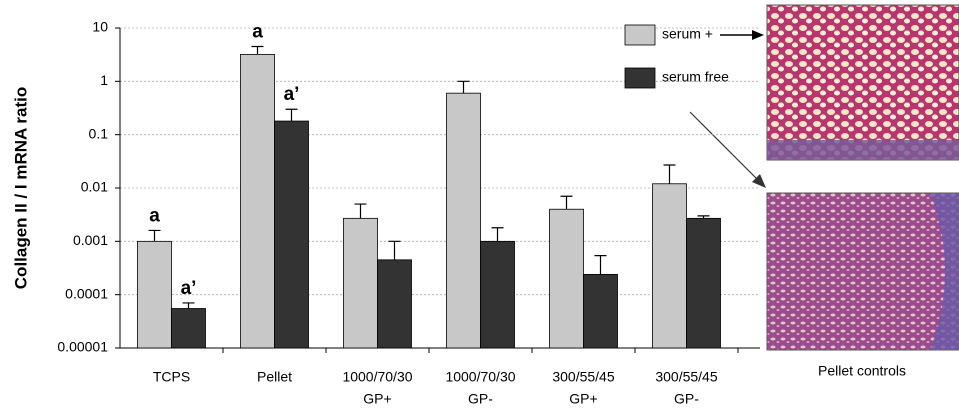  I want to click on y-tick-label: 10, so click(100, 27).